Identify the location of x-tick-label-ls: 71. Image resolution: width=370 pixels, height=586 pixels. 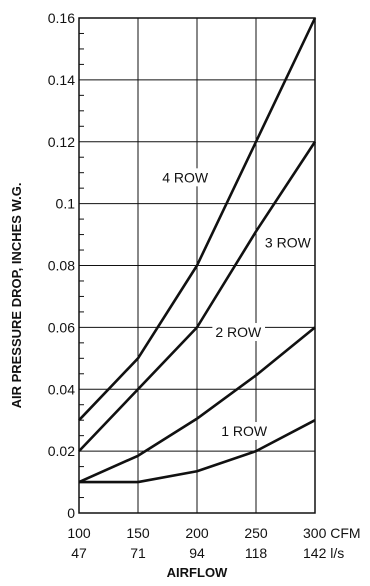
(138, 553).